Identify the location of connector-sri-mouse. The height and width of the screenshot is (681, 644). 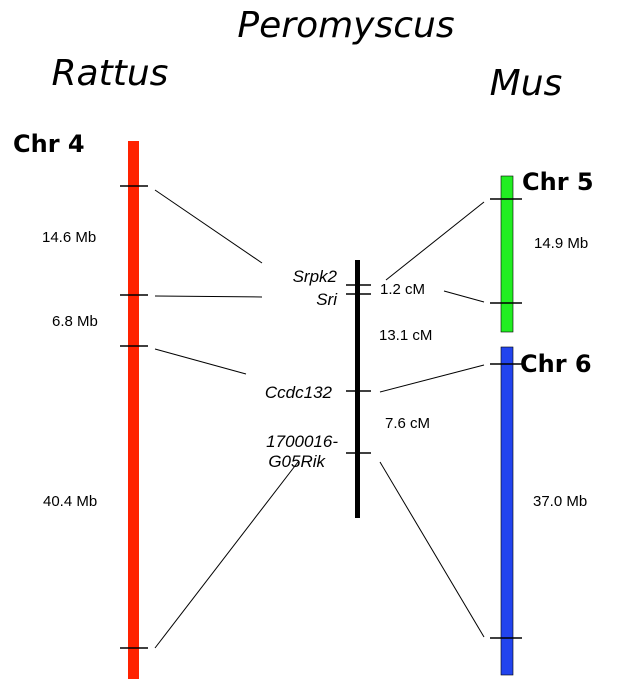
(464, 296).